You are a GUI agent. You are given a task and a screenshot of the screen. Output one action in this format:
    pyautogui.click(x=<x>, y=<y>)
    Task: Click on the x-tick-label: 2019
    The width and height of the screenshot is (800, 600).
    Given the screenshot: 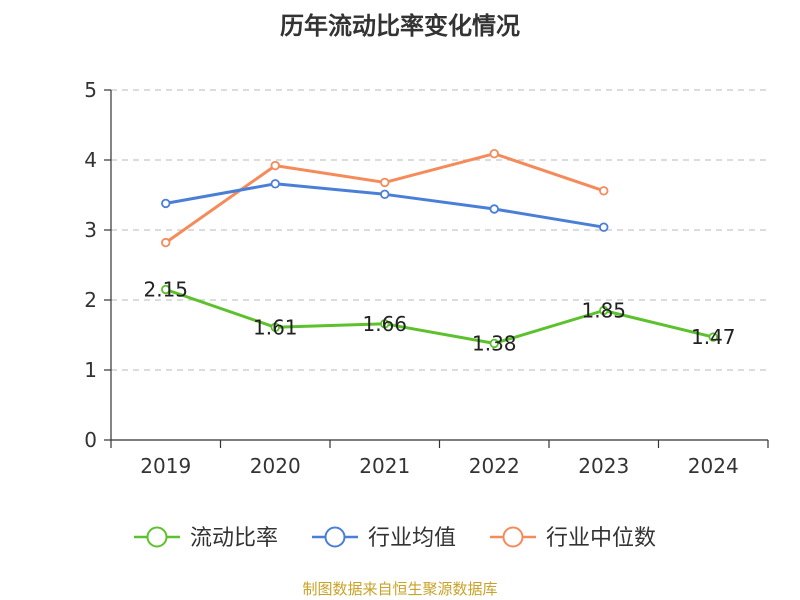 What is the action you would take?
    pyautogui.click(x=165, y=466)
    